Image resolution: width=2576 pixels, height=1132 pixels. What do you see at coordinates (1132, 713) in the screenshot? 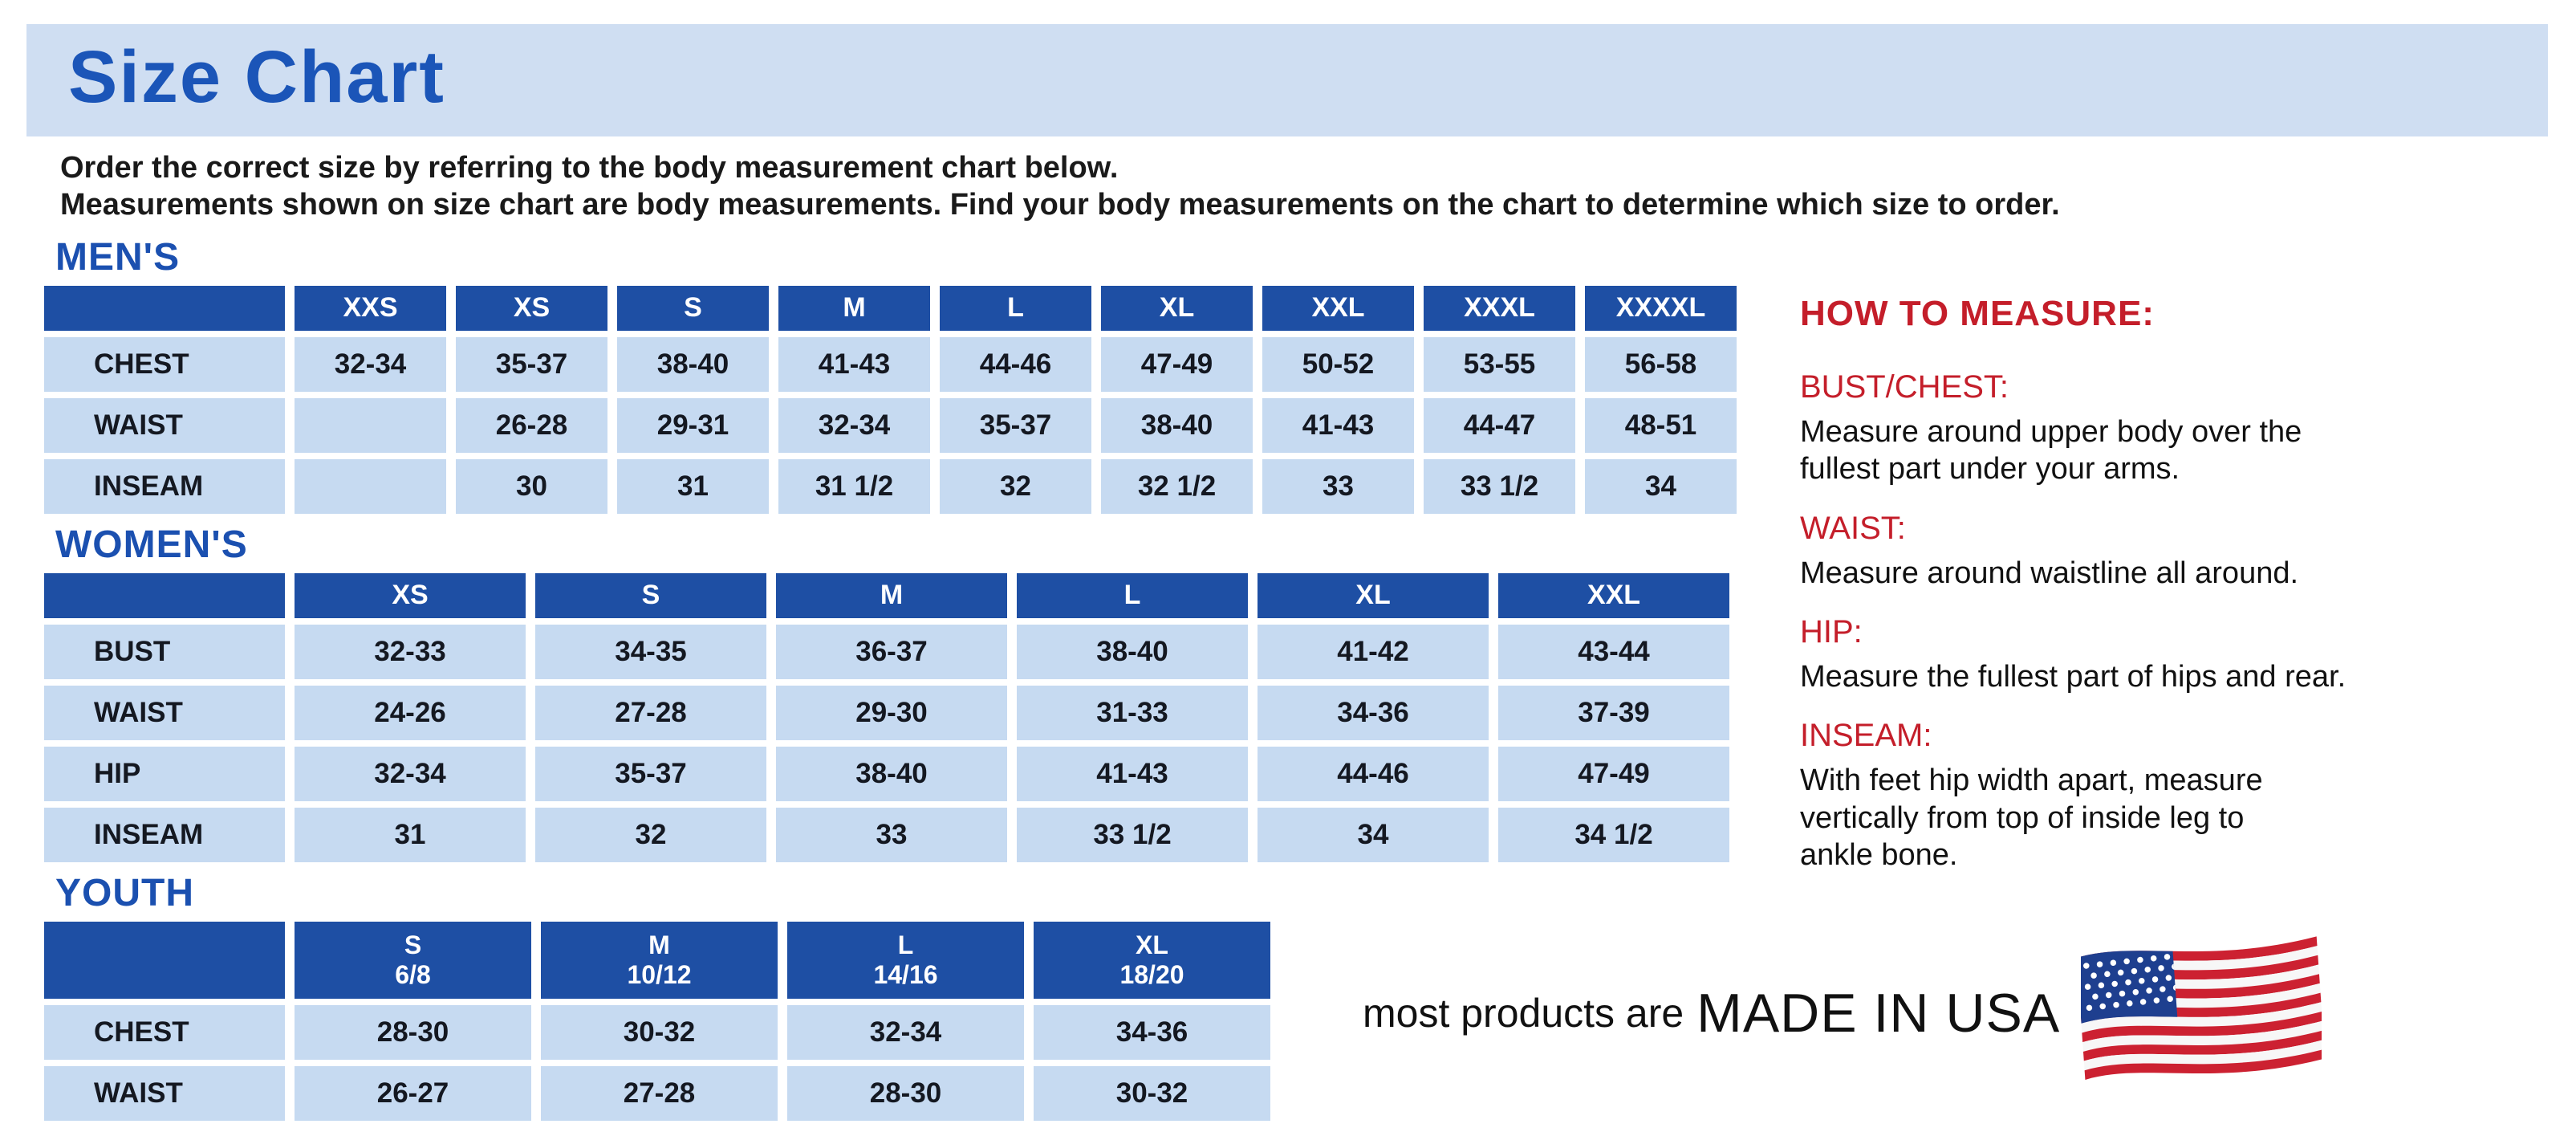
I see `data-cell: 31-33` at bounding box center [1132, 713].